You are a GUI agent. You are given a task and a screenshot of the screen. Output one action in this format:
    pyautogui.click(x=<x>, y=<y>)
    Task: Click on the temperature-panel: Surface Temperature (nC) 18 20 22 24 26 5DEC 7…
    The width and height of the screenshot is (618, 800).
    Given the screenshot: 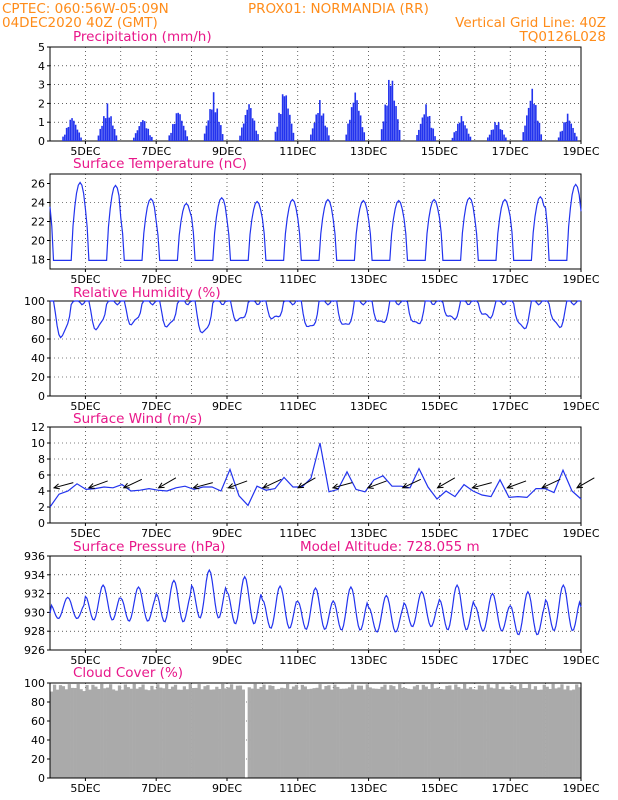 What is the action you would take?
    pyautogui.click(x=315, y=221)
    